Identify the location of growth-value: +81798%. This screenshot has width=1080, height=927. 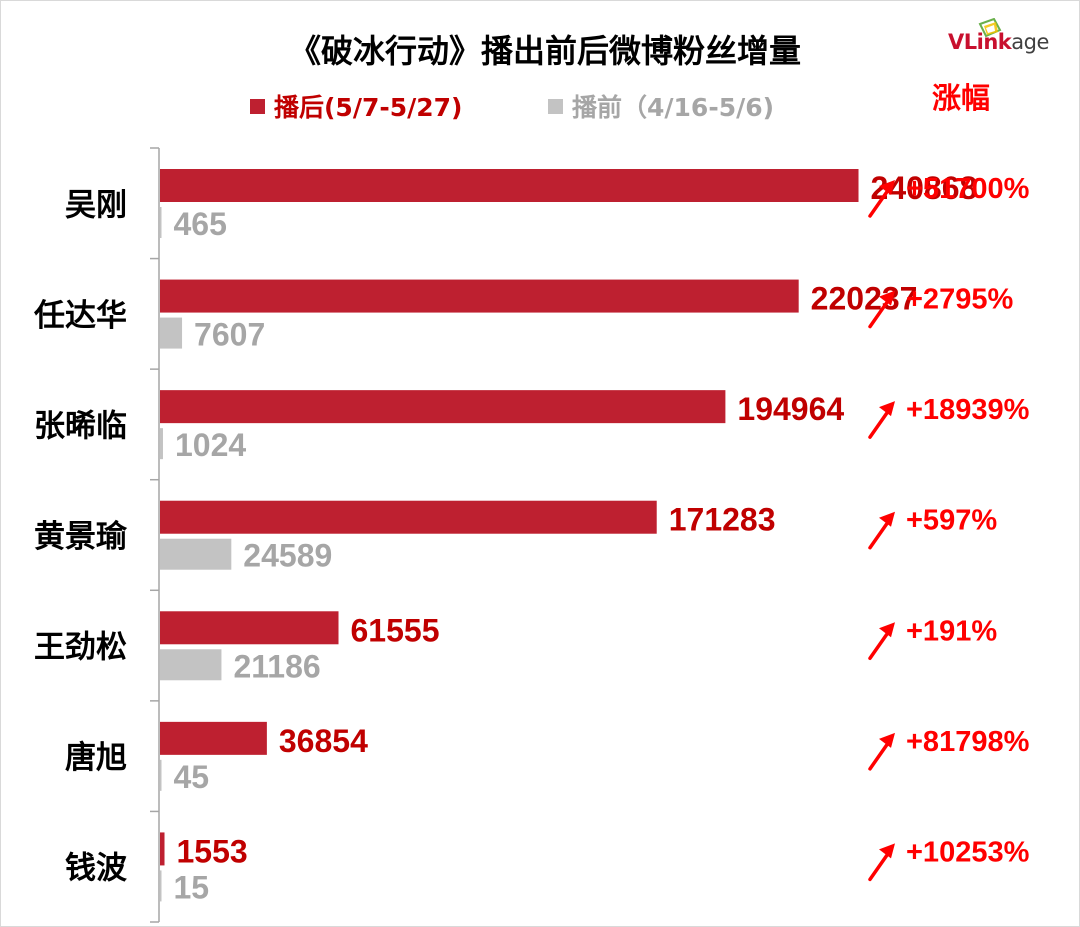
(968, 742).